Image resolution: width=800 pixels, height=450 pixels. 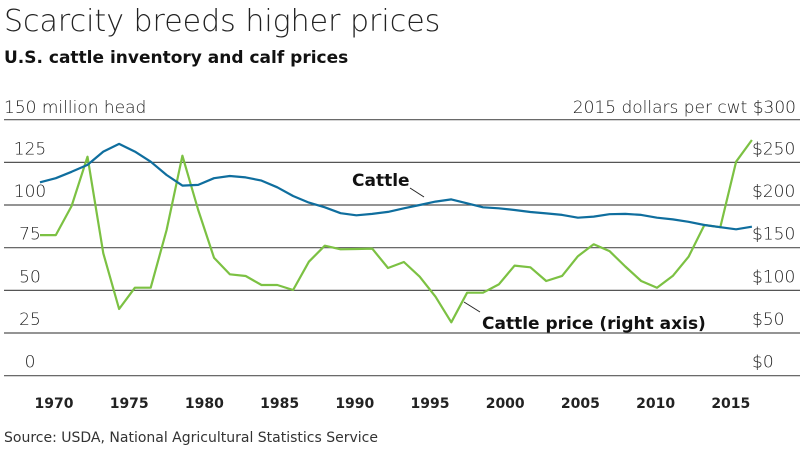 I want to click on right-y-tick: $250, so click(x=773, y=149).